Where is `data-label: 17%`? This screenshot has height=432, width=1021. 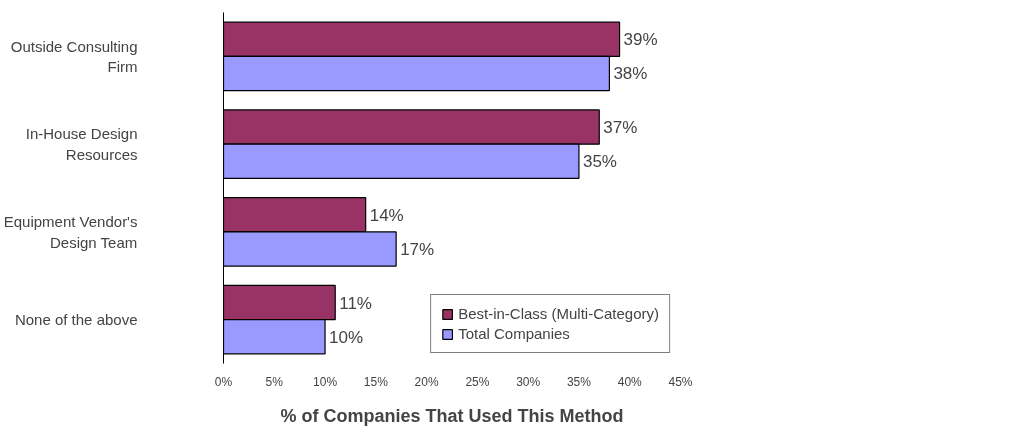
data-label: 17% is located at coordinates (417, 249).